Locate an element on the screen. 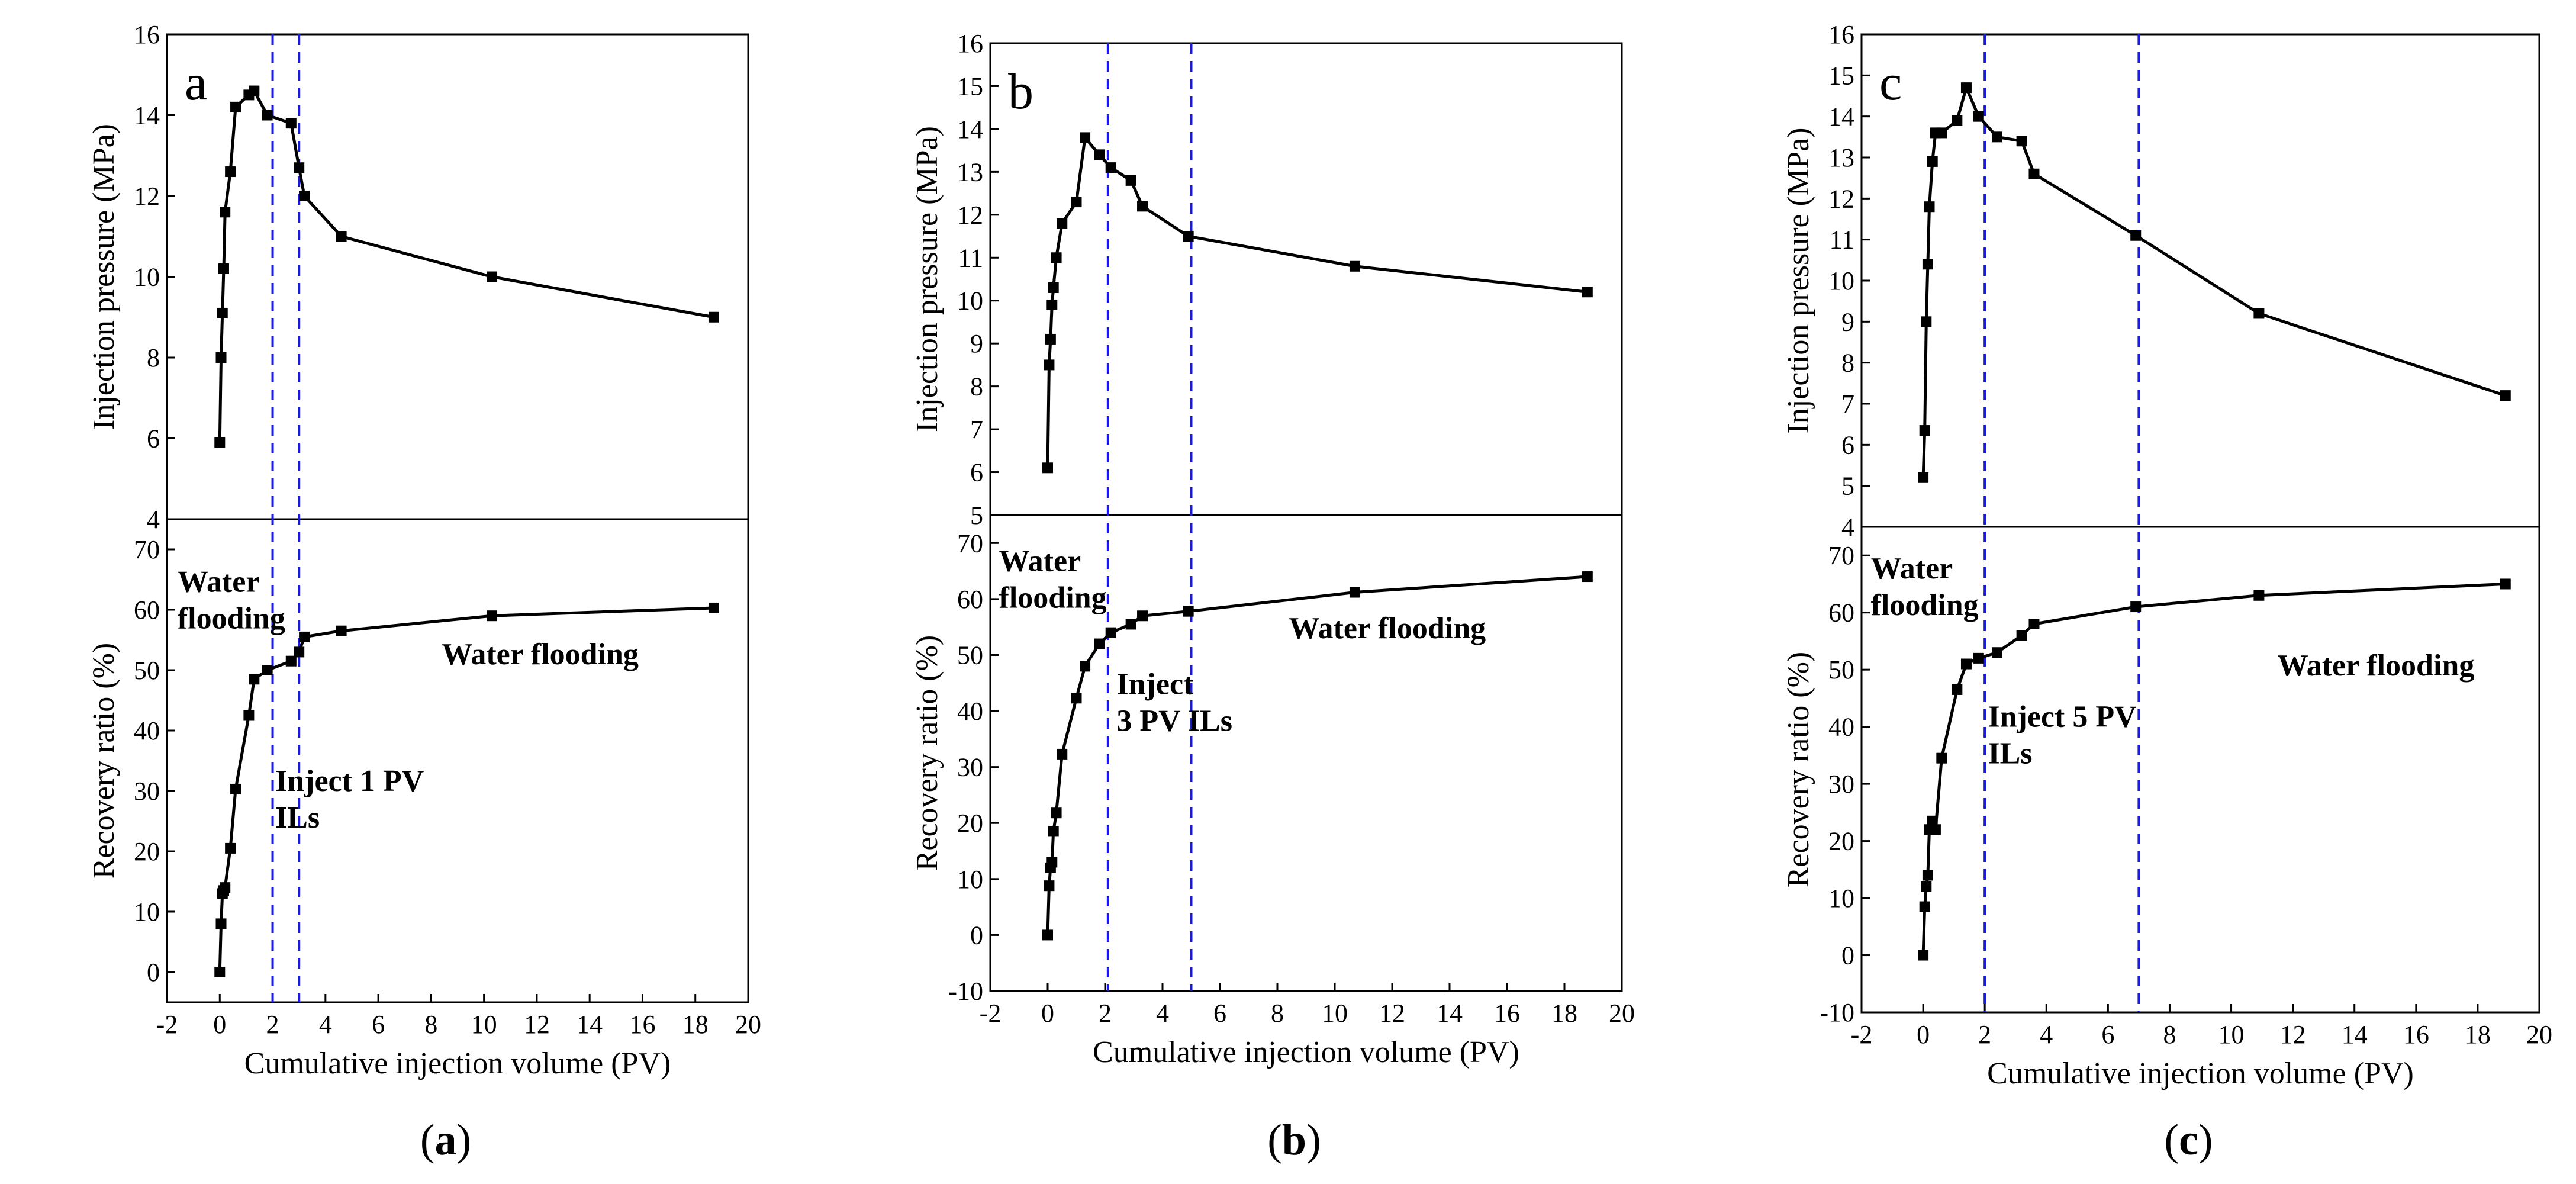 The height and width of the screenshot is (1184, 2576). panel-letter: a is located at coordinates (196, 82).